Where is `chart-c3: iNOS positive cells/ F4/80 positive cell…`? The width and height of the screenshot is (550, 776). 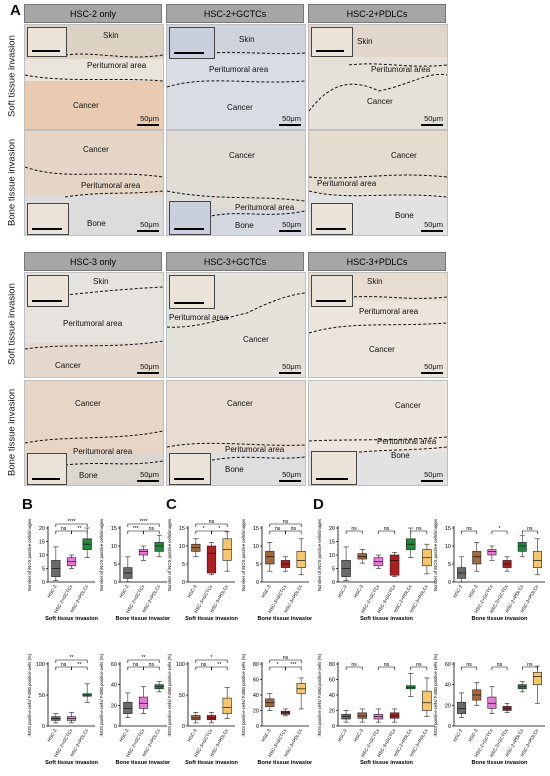 chart-c3: iNOS positive cells/ F4/80 positive cell… is located at coordinates (202, 709).